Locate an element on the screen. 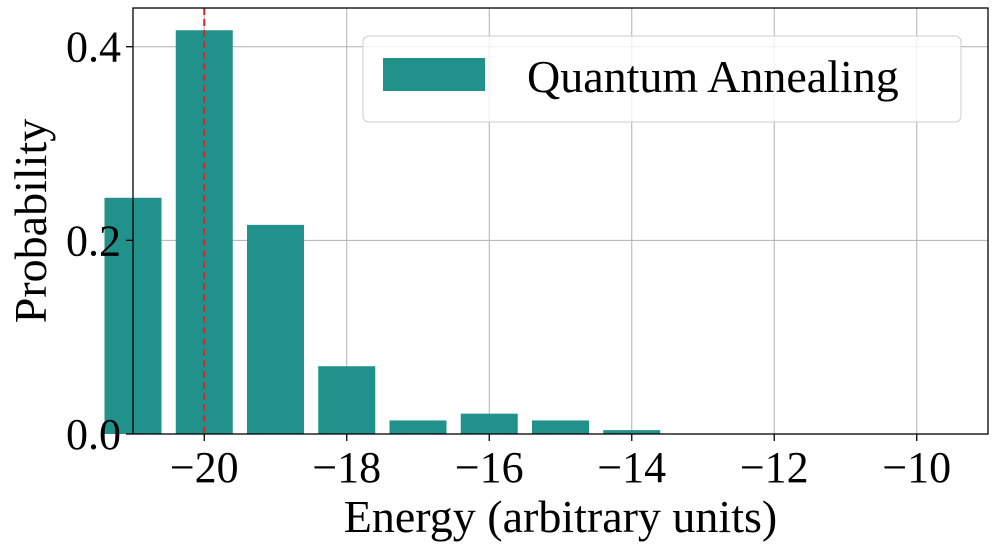  y-axis-ticks: 0.0 0.2 0.4 is located at coordinates (99, 241).